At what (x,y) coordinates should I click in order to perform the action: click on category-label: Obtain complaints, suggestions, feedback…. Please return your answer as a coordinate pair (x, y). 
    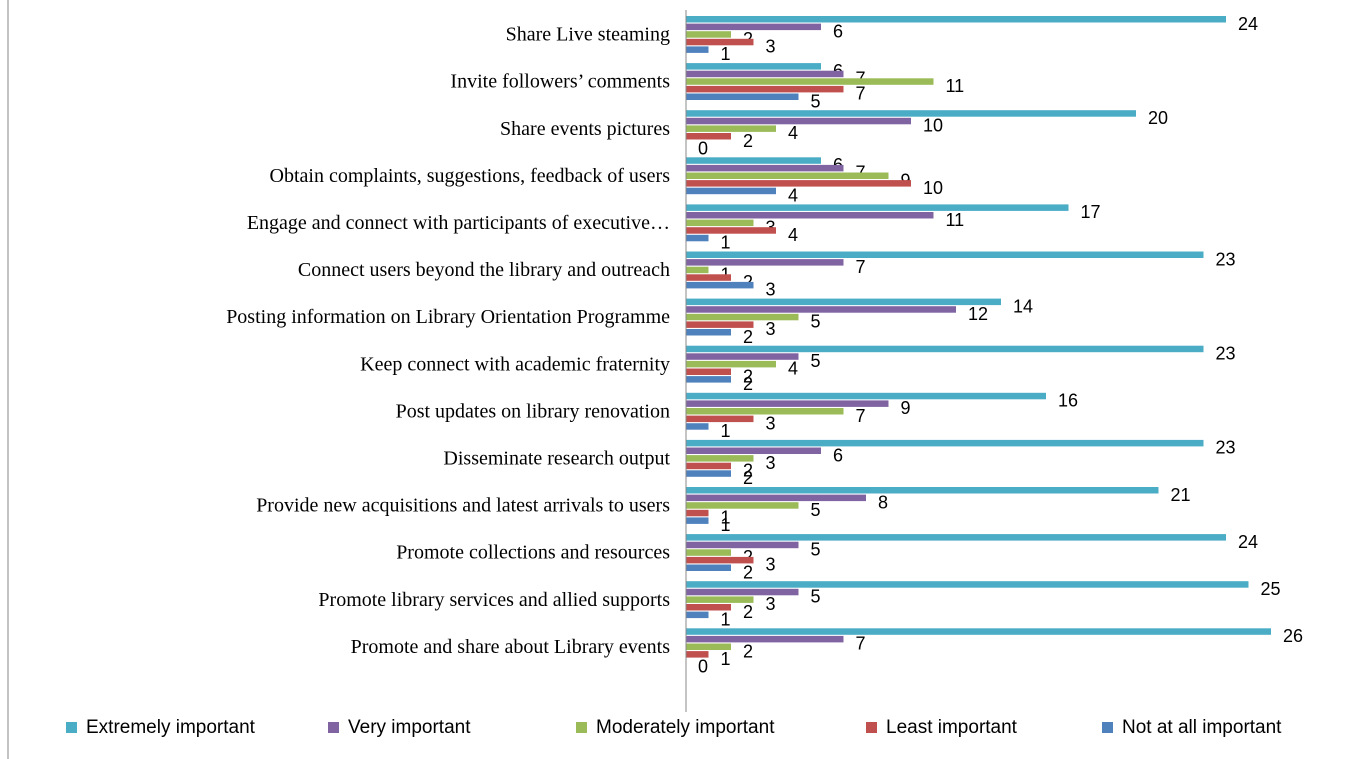
    Looking at the image, I should click on (470, 176).